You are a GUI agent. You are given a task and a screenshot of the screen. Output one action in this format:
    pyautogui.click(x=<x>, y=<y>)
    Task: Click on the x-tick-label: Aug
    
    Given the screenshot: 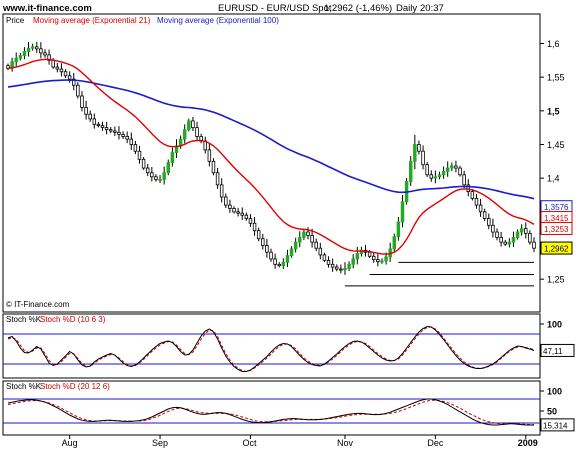 What is the action you would take?
    pyautogui.click(x=70, y=443)
    